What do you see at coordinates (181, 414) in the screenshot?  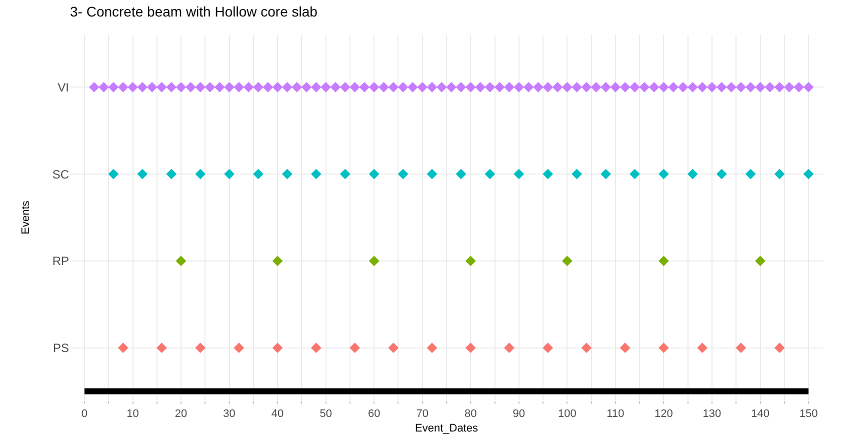 I see `x-tick-label: 20` at bounding box center [181, 414].